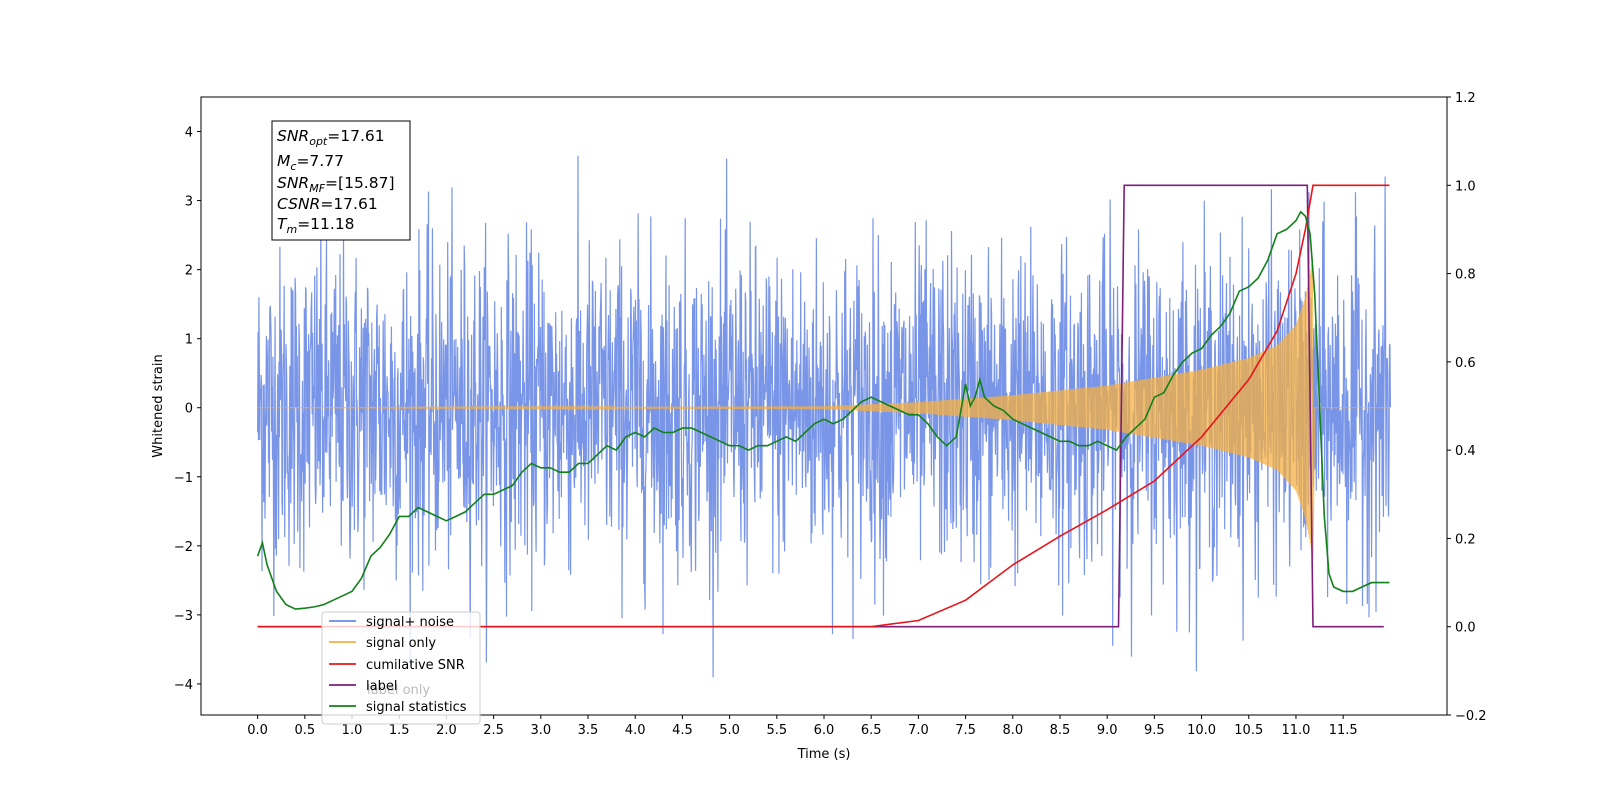  What do you see at coordinates (189, 271) in the screenshot?
I see `y-tick-label: 2` at bounding box center [189, 271].